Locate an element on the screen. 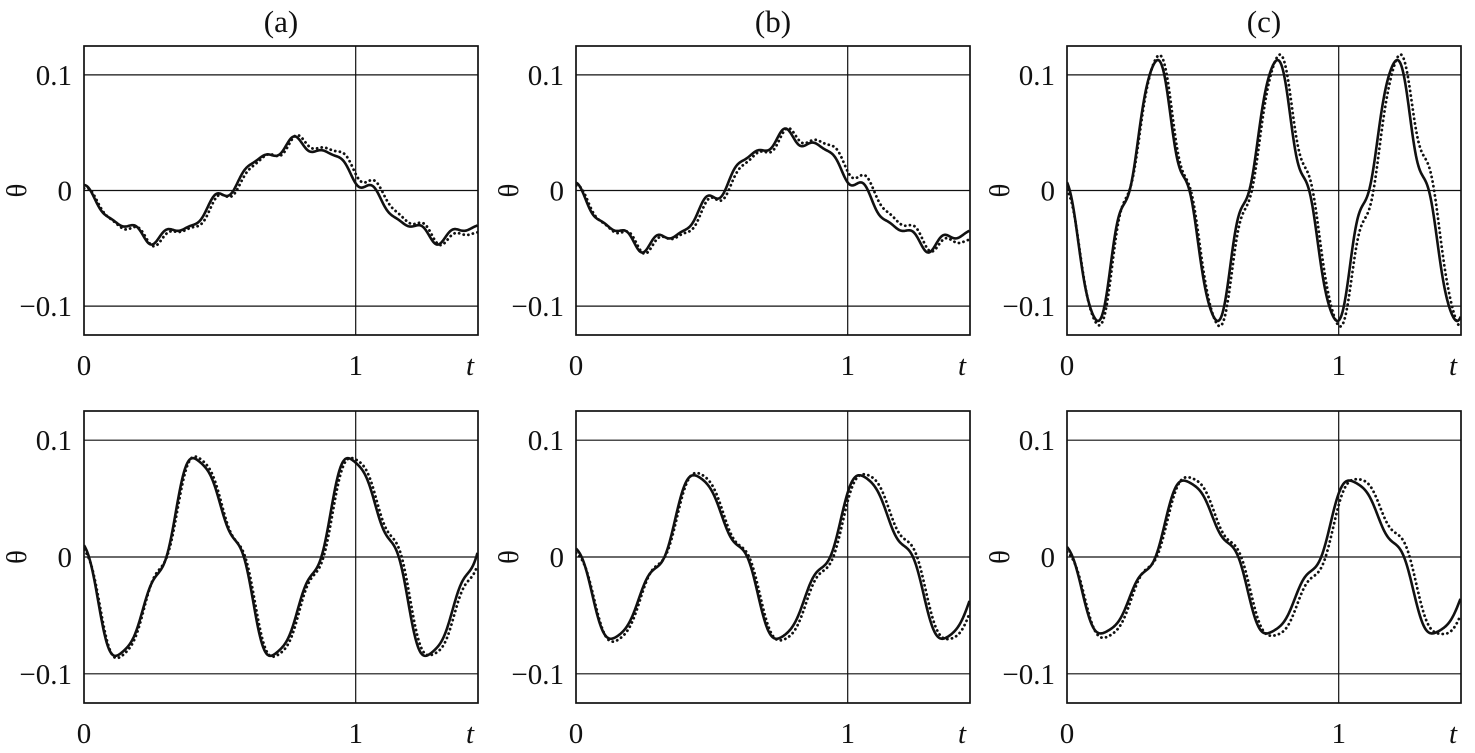  subplot-title: (c) is located at coordinates (1264, 21).